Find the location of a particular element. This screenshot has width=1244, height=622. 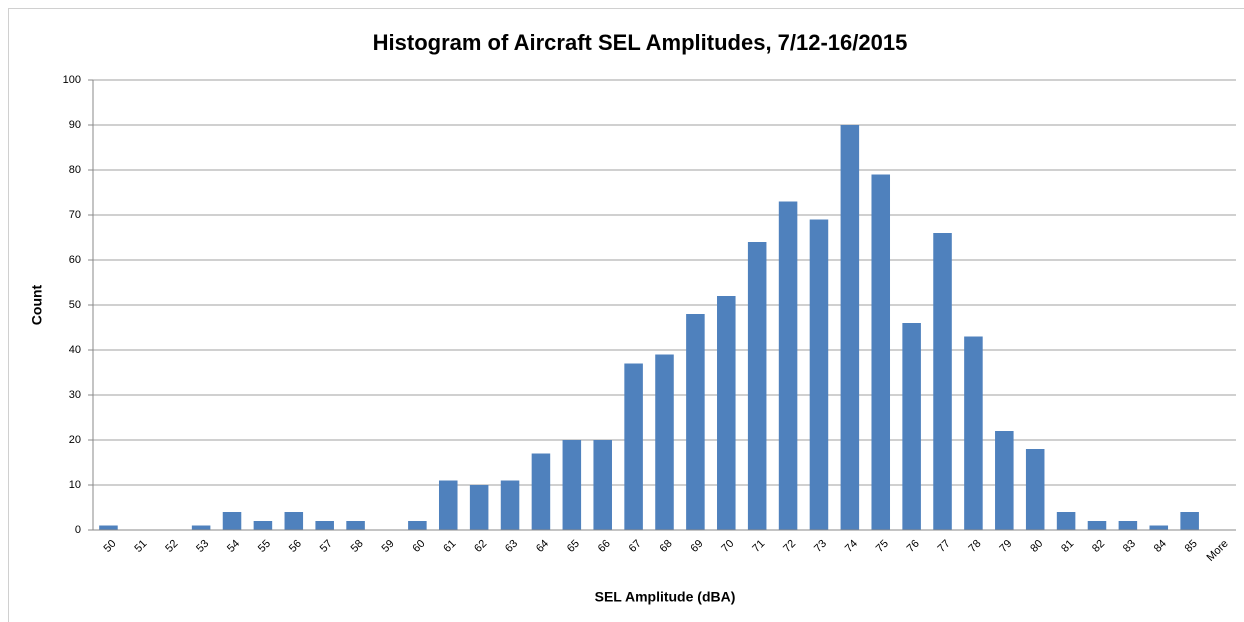

y-axis-label: Count is located at coordinates (37, 304).